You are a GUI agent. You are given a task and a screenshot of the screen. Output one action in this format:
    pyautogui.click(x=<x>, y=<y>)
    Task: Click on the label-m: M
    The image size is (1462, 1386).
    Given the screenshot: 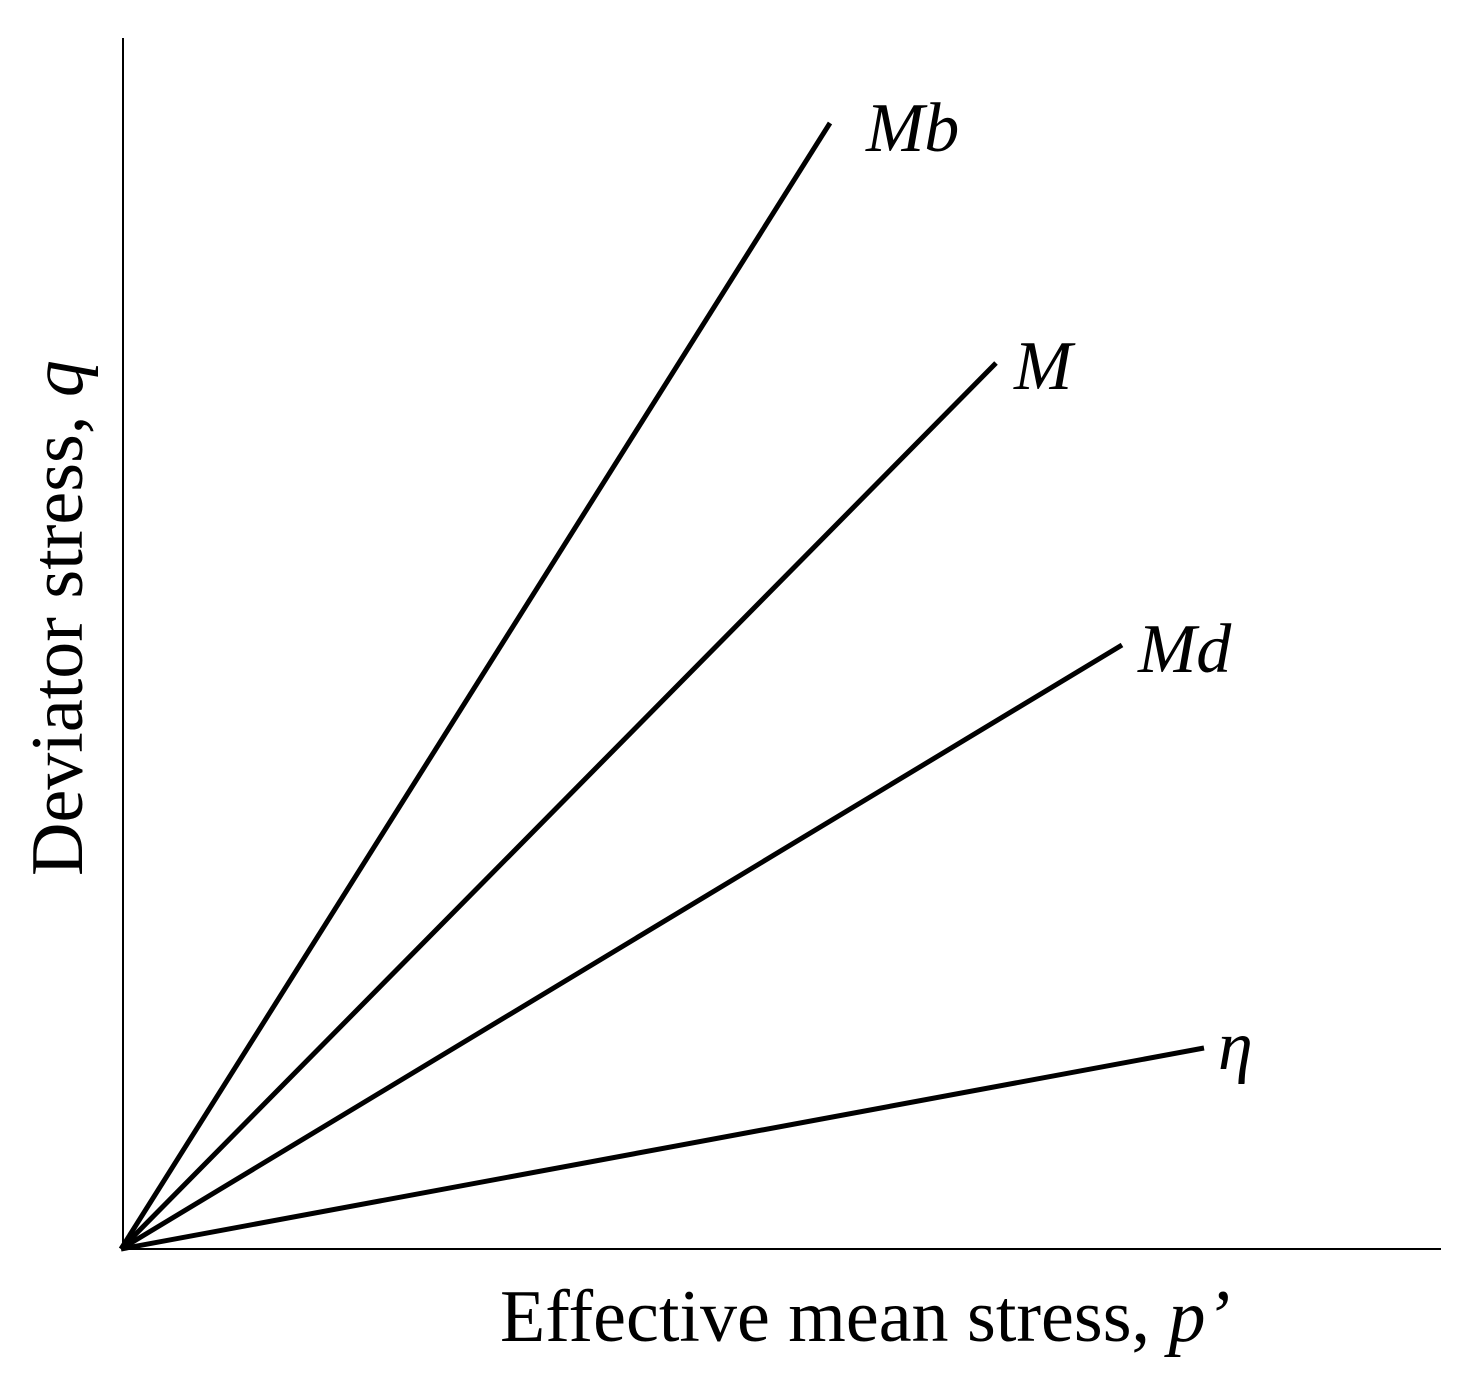 What is the action you would take?
    pyautogui.click(x=1044, y=366)
    